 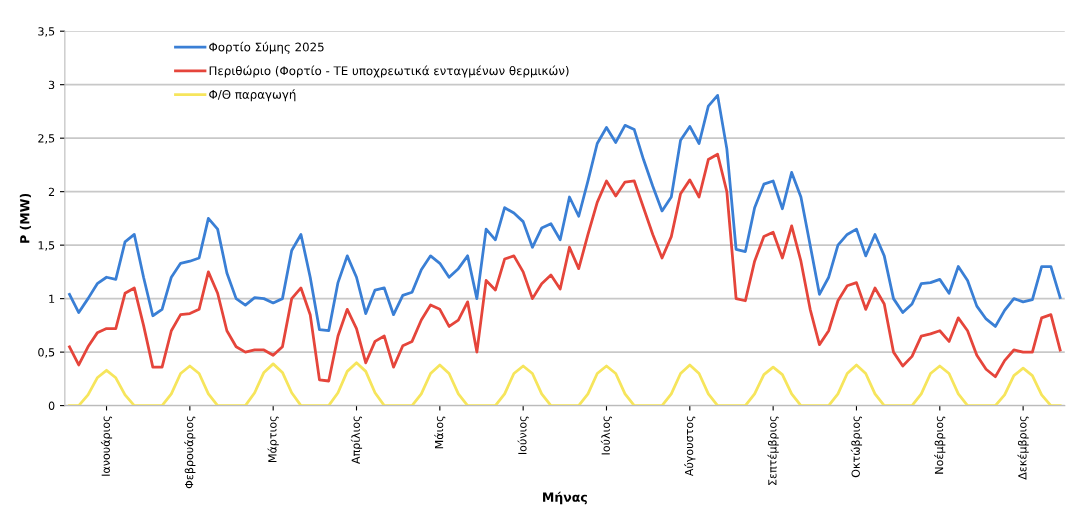 What do you see at coordinates (46, 246) in the screenshot?
I see `y-tick-label: 1,5` at bounding box center [46, 246].